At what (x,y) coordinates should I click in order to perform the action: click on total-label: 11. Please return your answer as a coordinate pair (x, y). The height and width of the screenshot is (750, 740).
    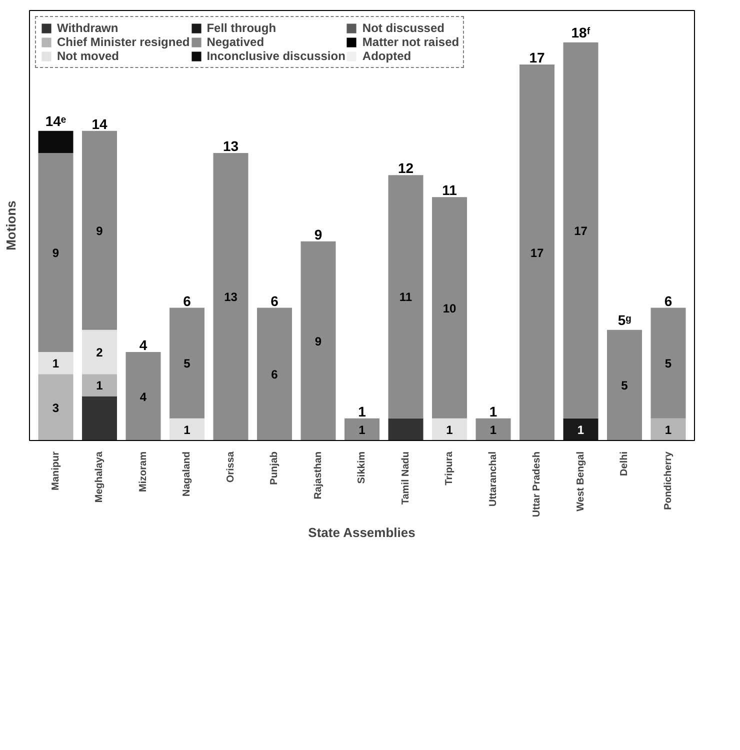
    Looking at the image, I should click on (450, 190).